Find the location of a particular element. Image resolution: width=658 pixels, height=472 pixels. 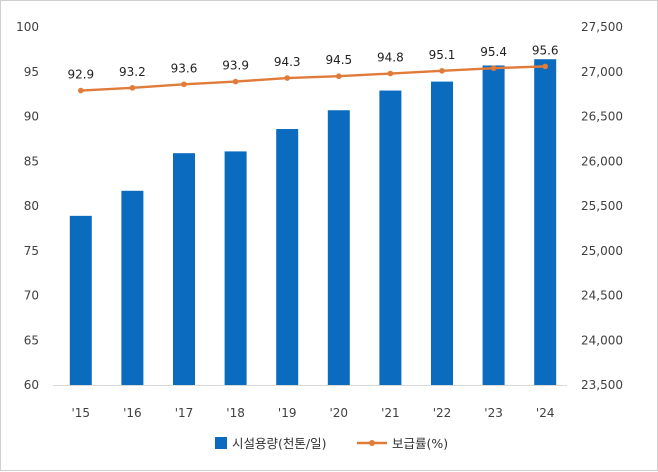

y-right-tick-label: 27,000 is located at coordinates (602, 72).